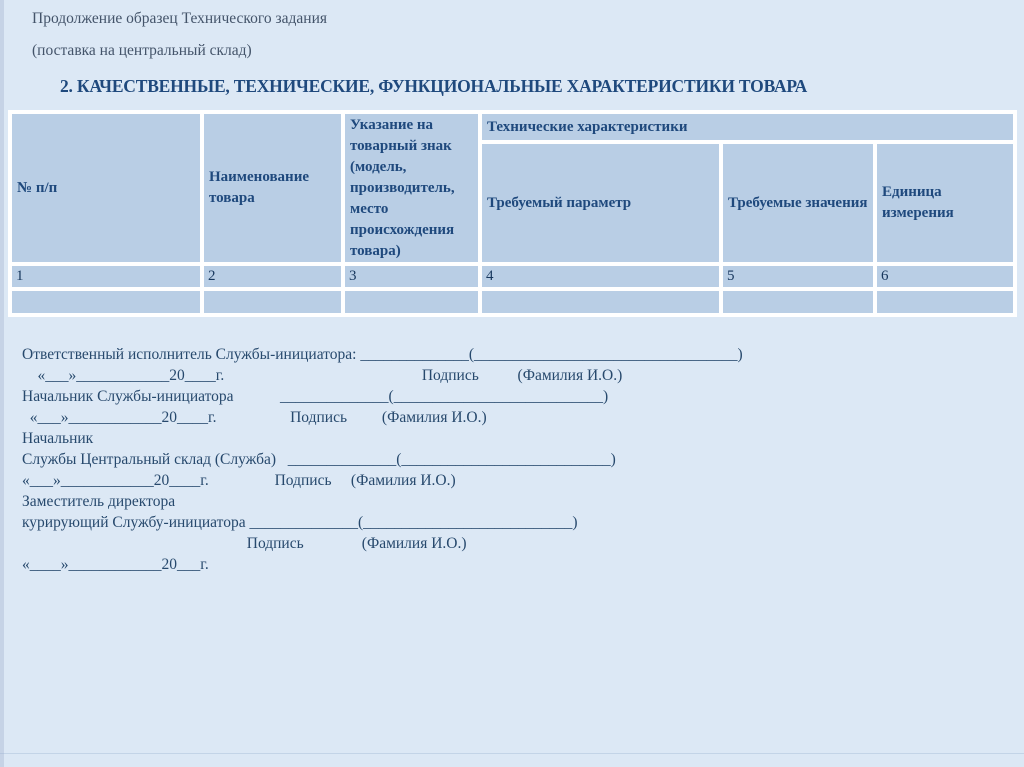  What do you see at coordinates (945, 203) in the screenshot?
I see `col-header-unit: Единица измерения` at bounding box center [945, 203].